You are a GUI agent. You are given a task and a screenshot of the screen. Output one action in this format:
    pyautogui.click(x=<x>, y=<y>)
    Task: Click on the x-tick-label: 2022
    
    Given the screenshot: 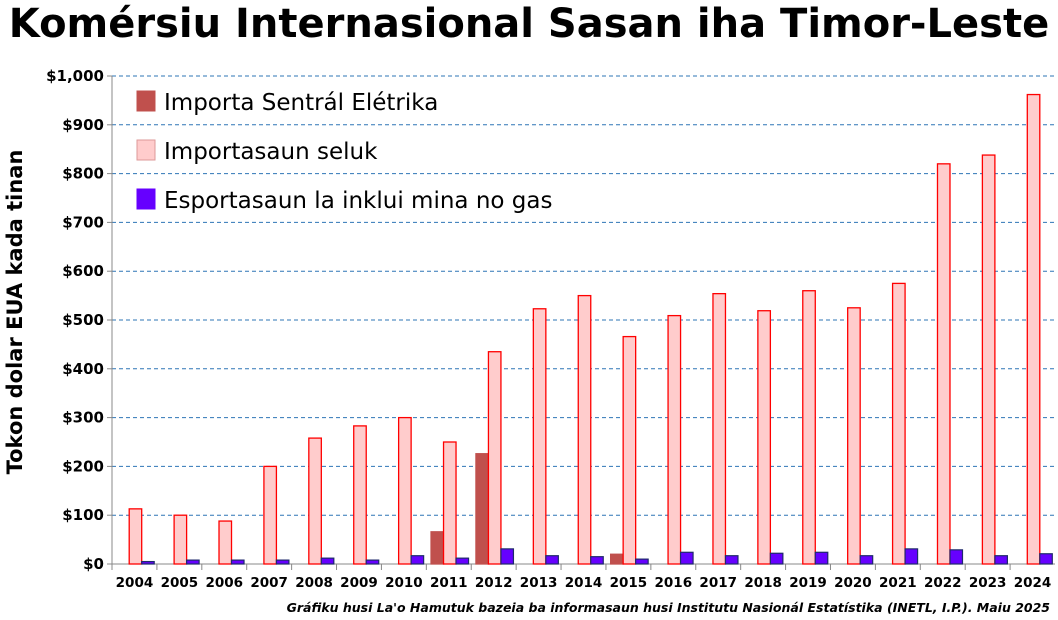 What is the action you would take?
    pyautogui.click(x=943, y=583)
    